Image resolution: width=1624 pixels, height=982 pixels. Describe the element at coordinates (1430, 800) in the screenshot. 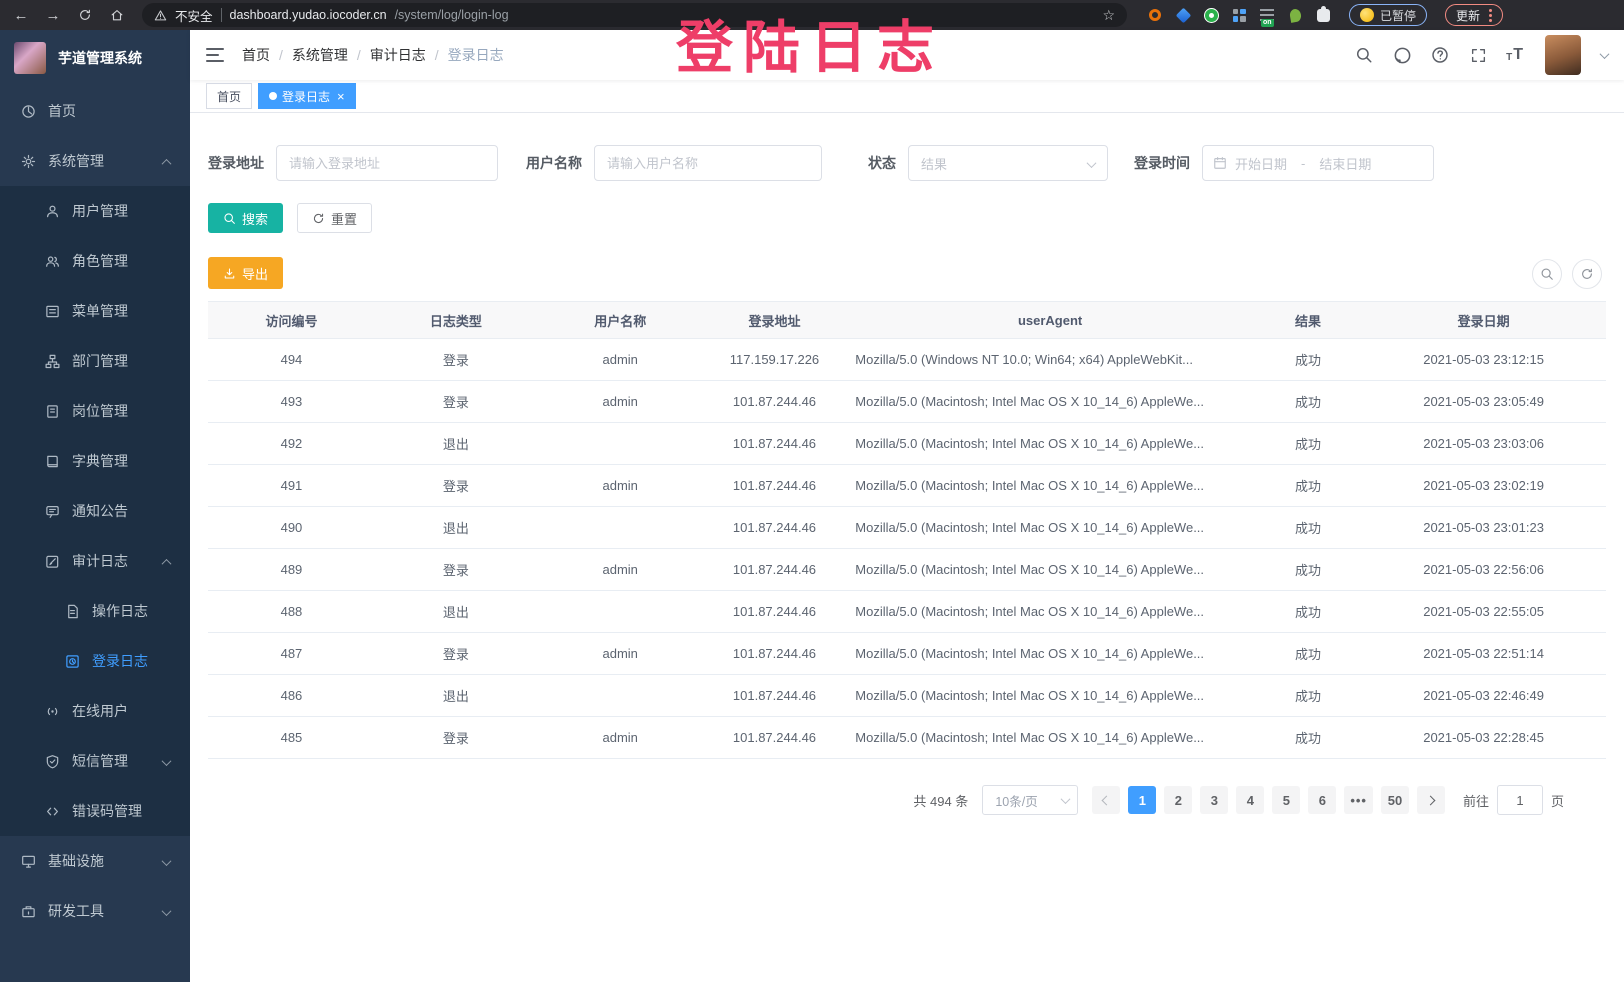

I see `next-page-button` at that location.